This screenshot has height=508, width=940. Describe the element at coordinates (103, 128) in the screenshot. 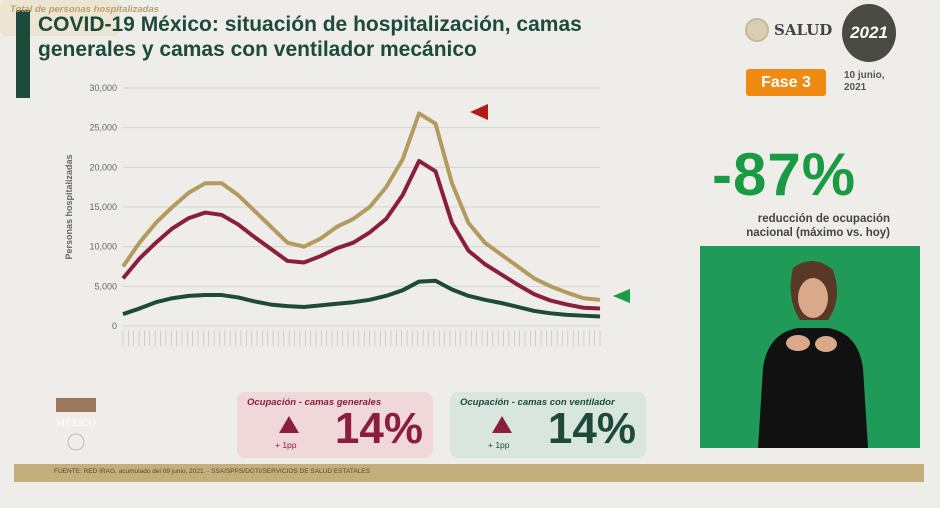

I see `y-tick-label: 25,000` at that location.